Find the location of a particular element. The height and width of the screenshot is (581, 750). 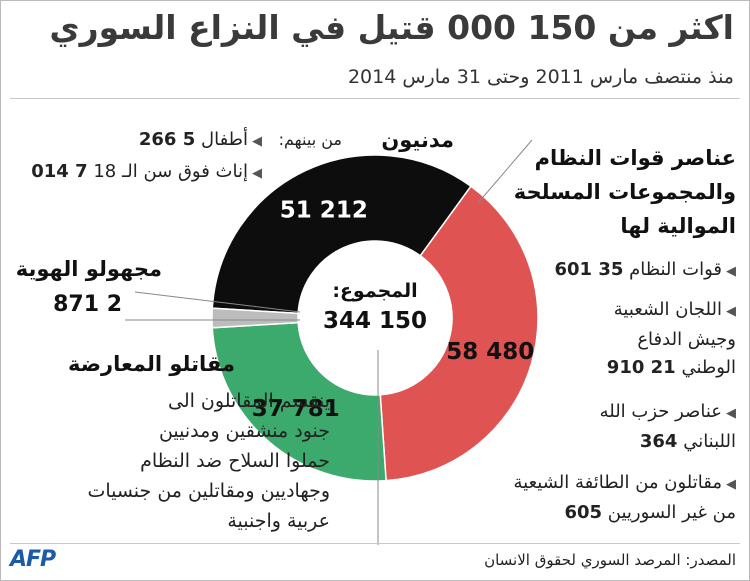

committees-line3: الوطني is located at coordinates (708, 367).